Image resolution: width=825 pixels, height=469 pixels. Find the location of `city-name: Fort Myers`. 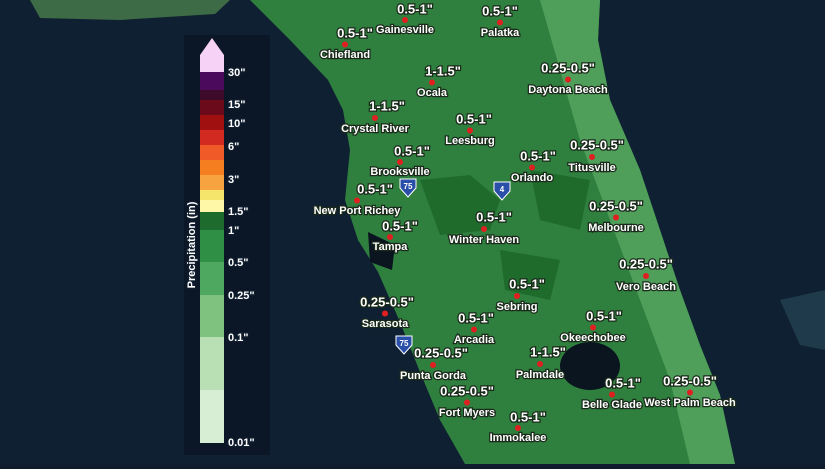

city-name: Fort Myers is located at coordinates (467, 413).